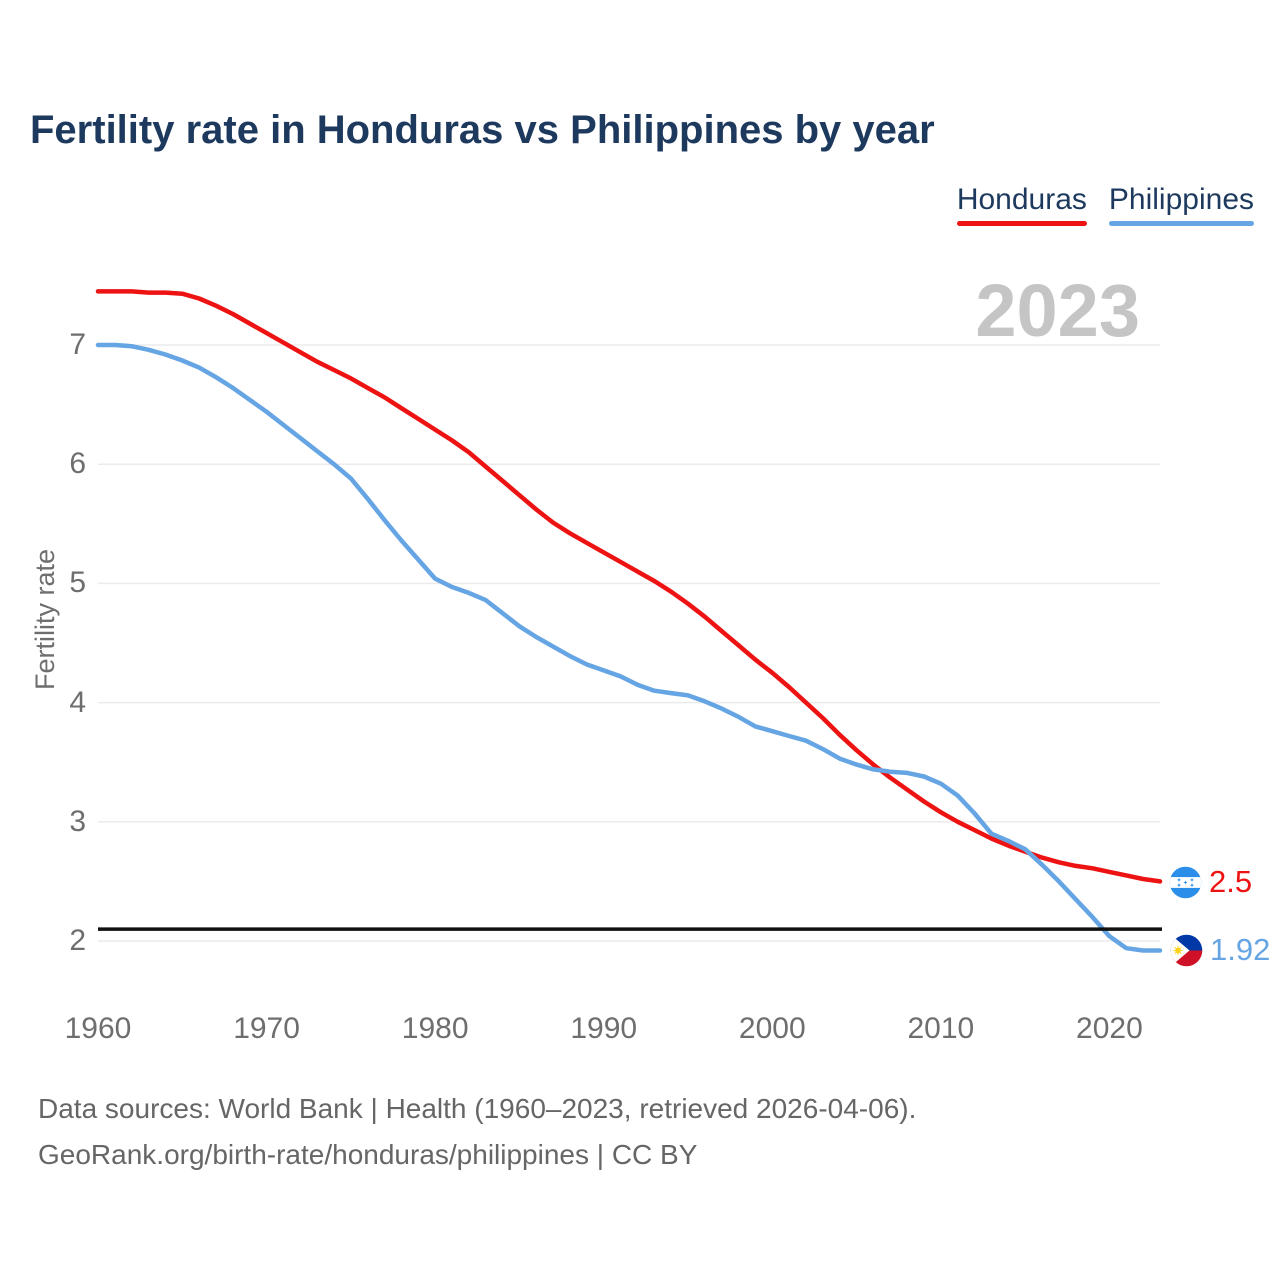 Image resolution: width=1280 pixels, height=1280 pixels. I want to click on philippines-end-label: 1.92, so click(1220, 950).